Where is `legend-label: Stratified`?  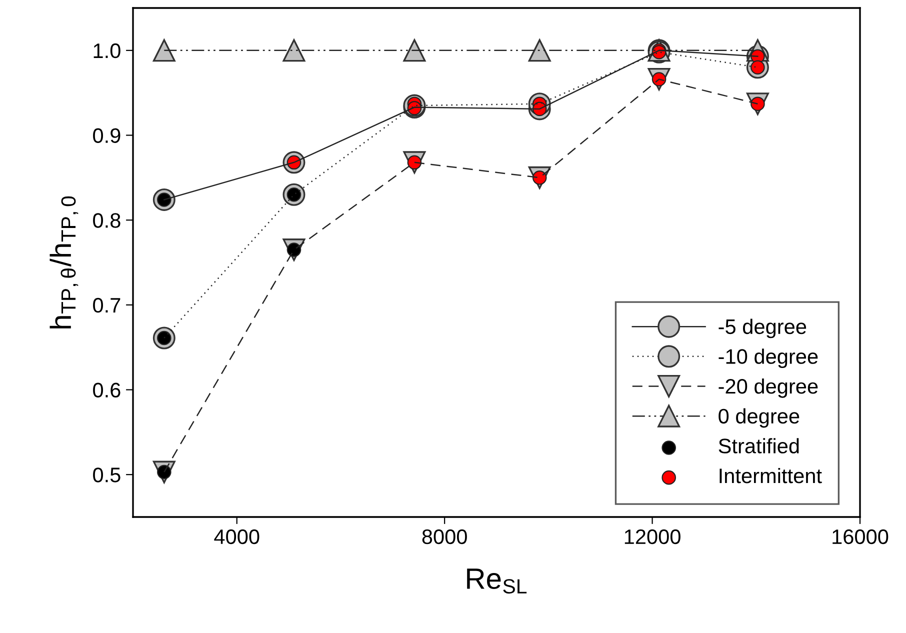 legend-label: Stratified is located at coordinates (758, 446).